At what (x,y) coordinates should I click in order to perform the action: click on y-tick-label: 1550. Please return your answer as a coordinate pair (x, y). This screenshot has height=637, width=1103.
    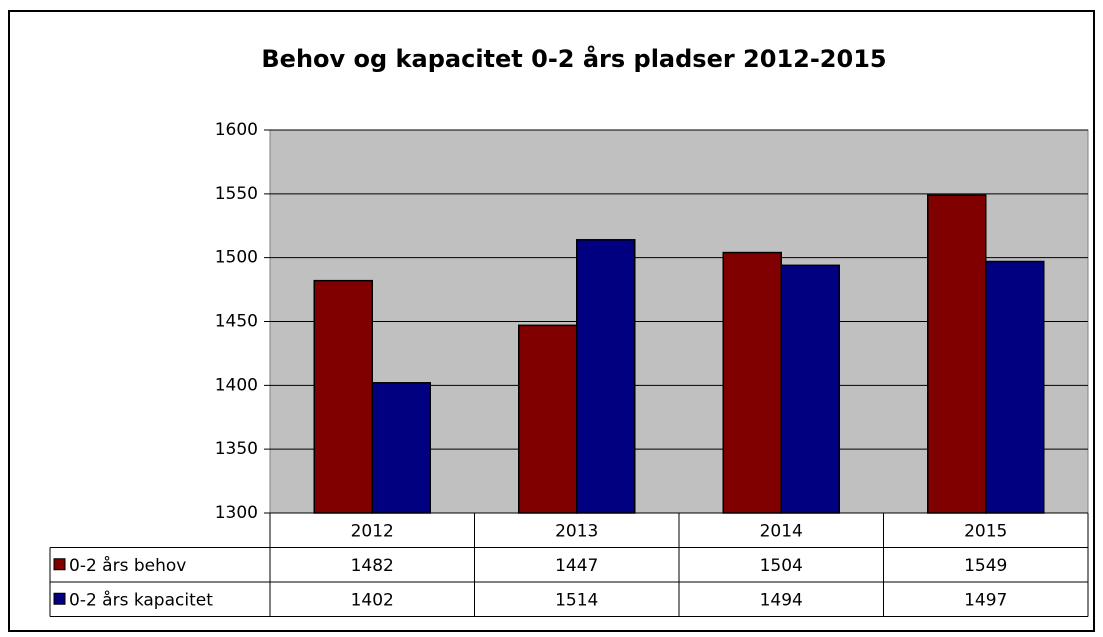
    Looking at the image, I should click on (236, 194).